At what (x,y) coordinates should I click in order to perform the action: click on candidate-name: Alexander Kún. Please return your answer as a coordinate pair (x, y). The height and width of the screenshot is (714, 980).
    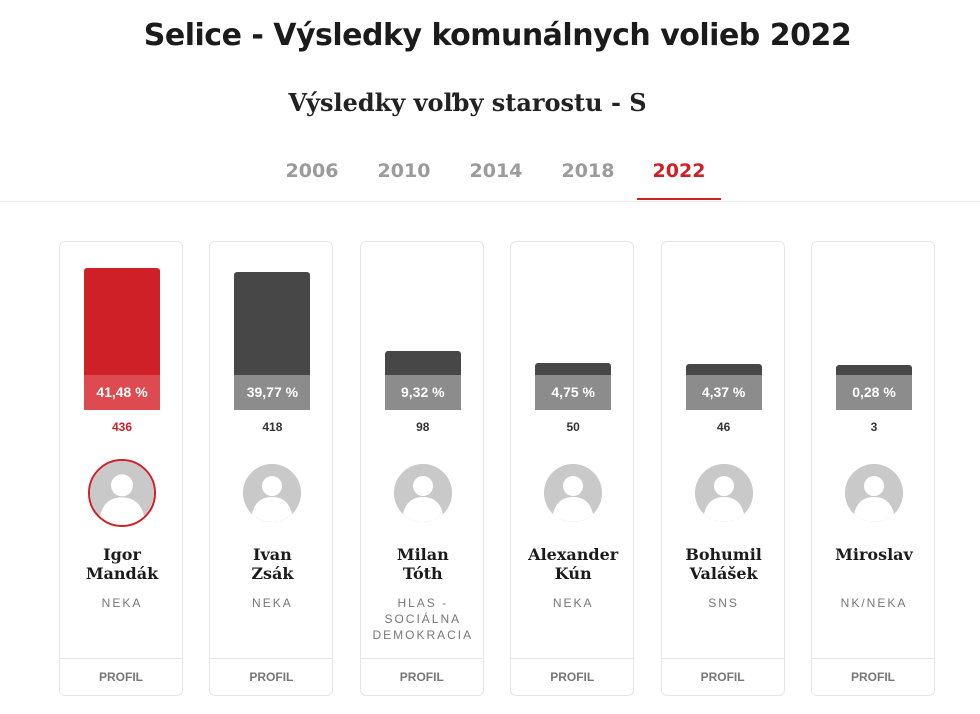
    Looking at the image, I should click on (573, 564).